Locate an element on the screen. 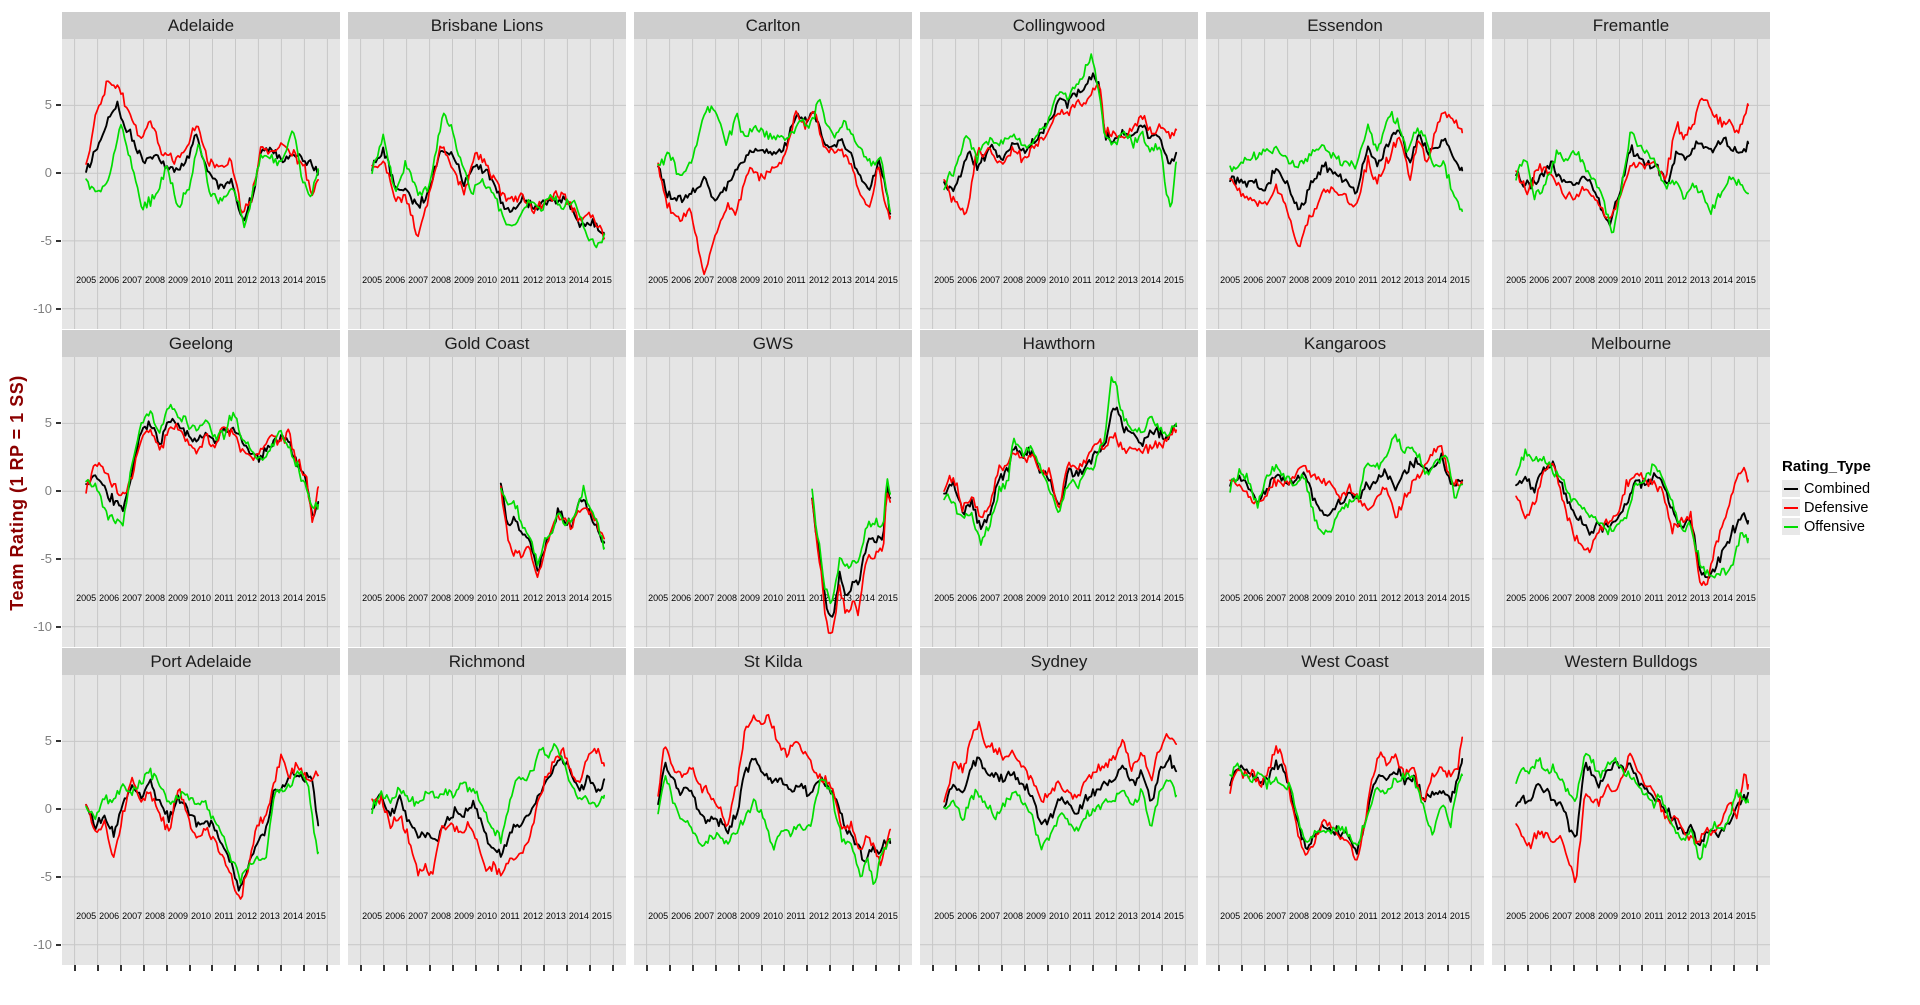 The width and height of the screenshot is (1920, 1005). legend-label-offensive: Offensive is located at coordinates (1834, 526).